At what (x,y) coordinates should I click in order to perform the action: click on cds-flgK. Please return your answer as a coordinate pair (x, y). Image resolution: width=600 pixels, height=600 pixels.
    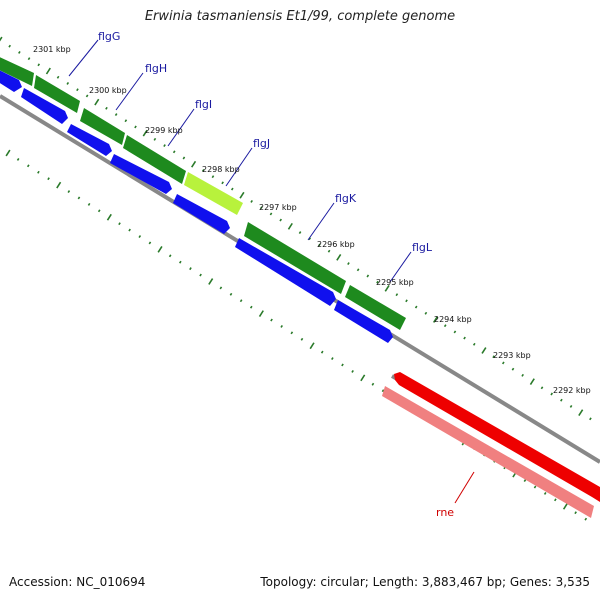
    Looking at the image, I should click on (295, 258).